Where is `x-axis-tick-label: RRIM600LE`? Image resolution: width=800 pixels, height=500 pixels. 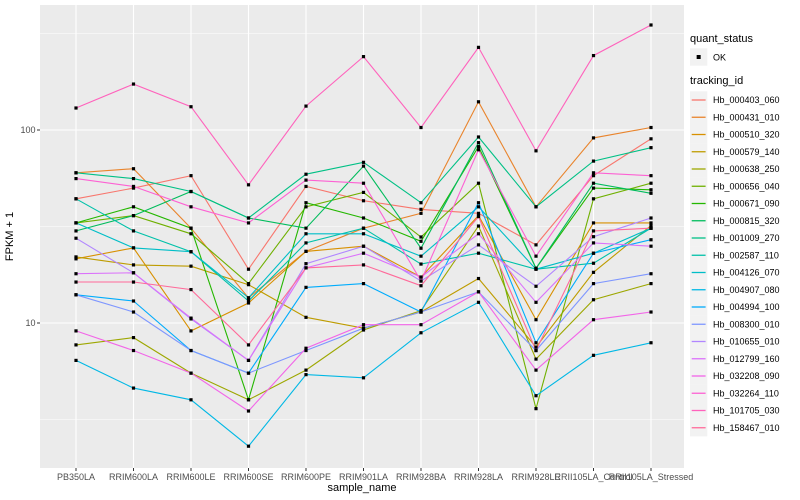
x-axis-tick-label: RRIM600LE is located at coordinates (190, 477).